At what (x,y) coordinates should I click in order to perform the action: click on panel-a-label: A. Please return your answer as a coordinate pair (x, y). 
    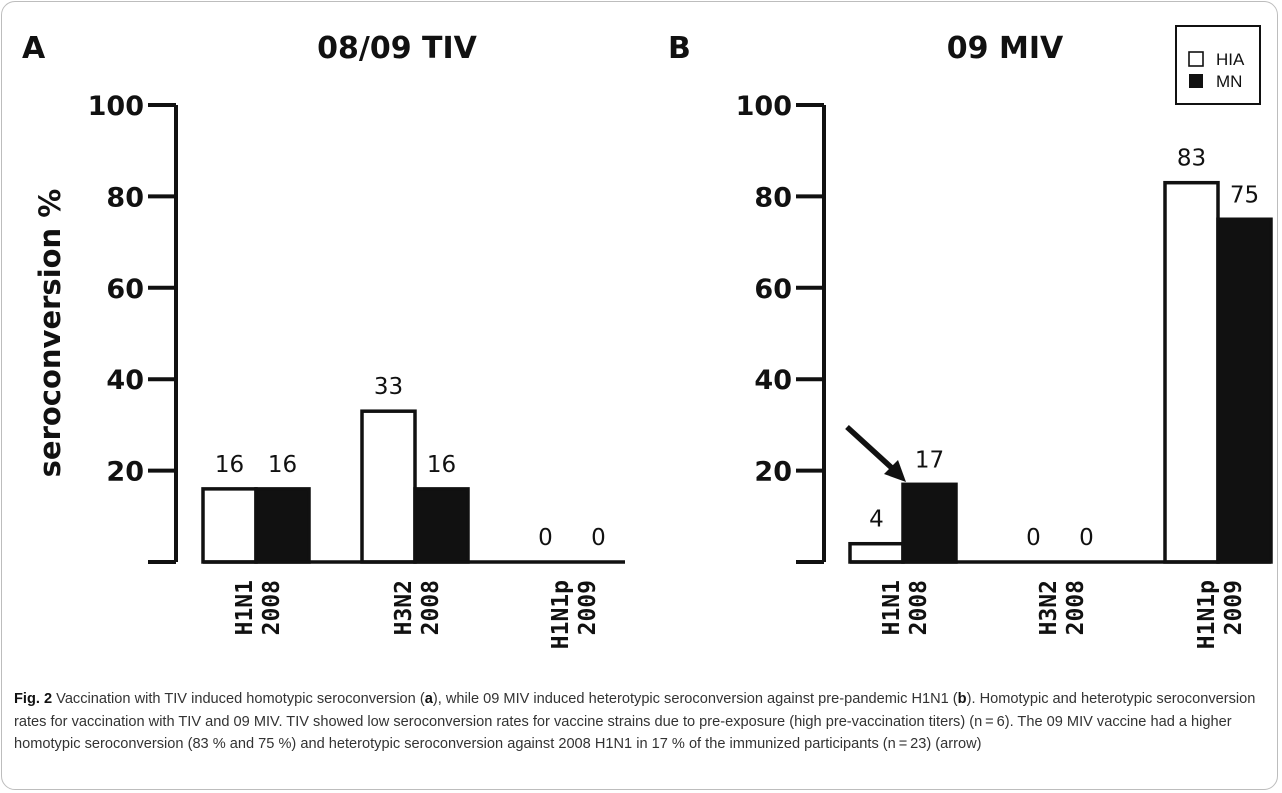
    Looking at the image, I should click on (34, 48).